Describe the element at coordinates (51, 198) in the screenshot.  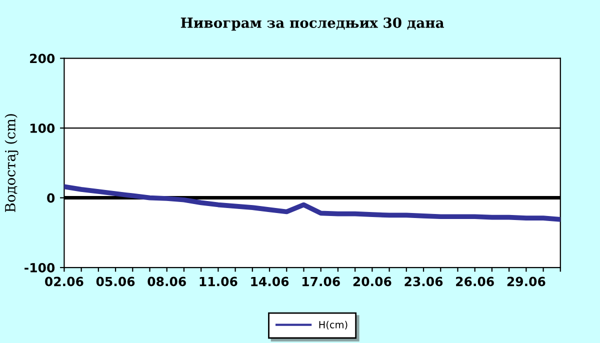
I see `y-tick-label: 0` at that location.